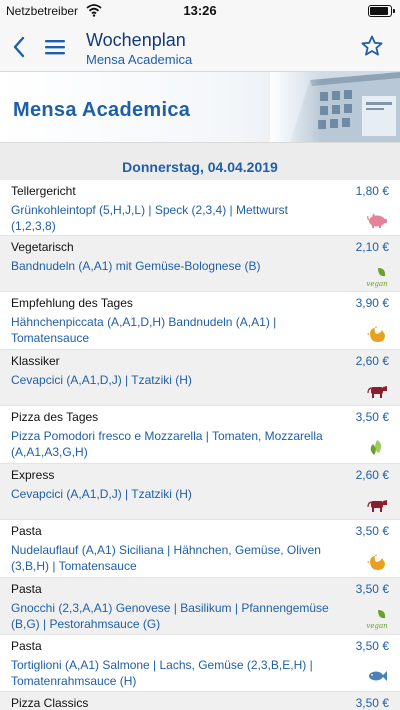 The width and height of the screenshot is (400, 710). I want to click on banner-mensa-name: Mensa Academica, so click(102, 110).